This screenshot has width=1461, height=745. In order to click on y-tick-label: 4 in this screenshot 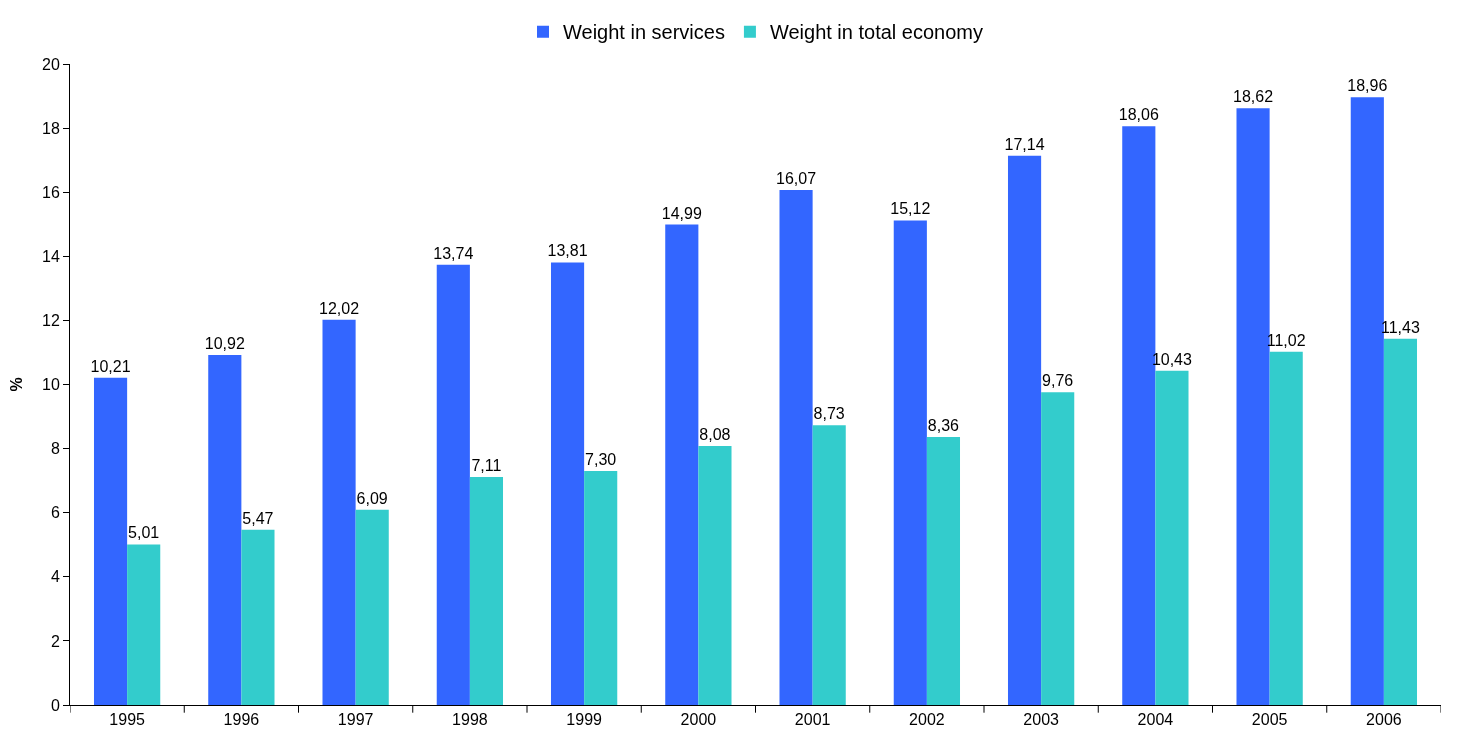, I will do `click(55, 577)`.